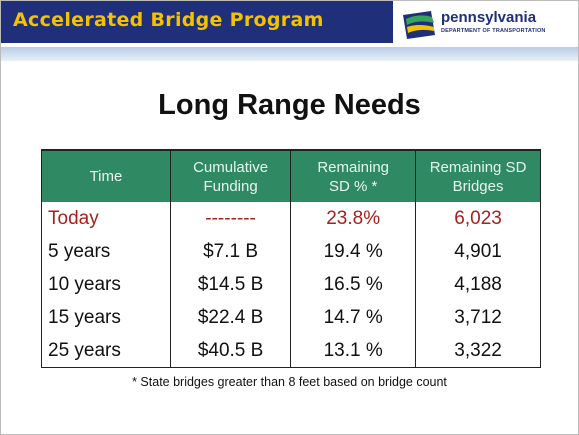 The width and height of the screenshot is (579, 435). Describe the element at coordinates (419, 25) in the screenshot. I see `logo-icon` at that location.